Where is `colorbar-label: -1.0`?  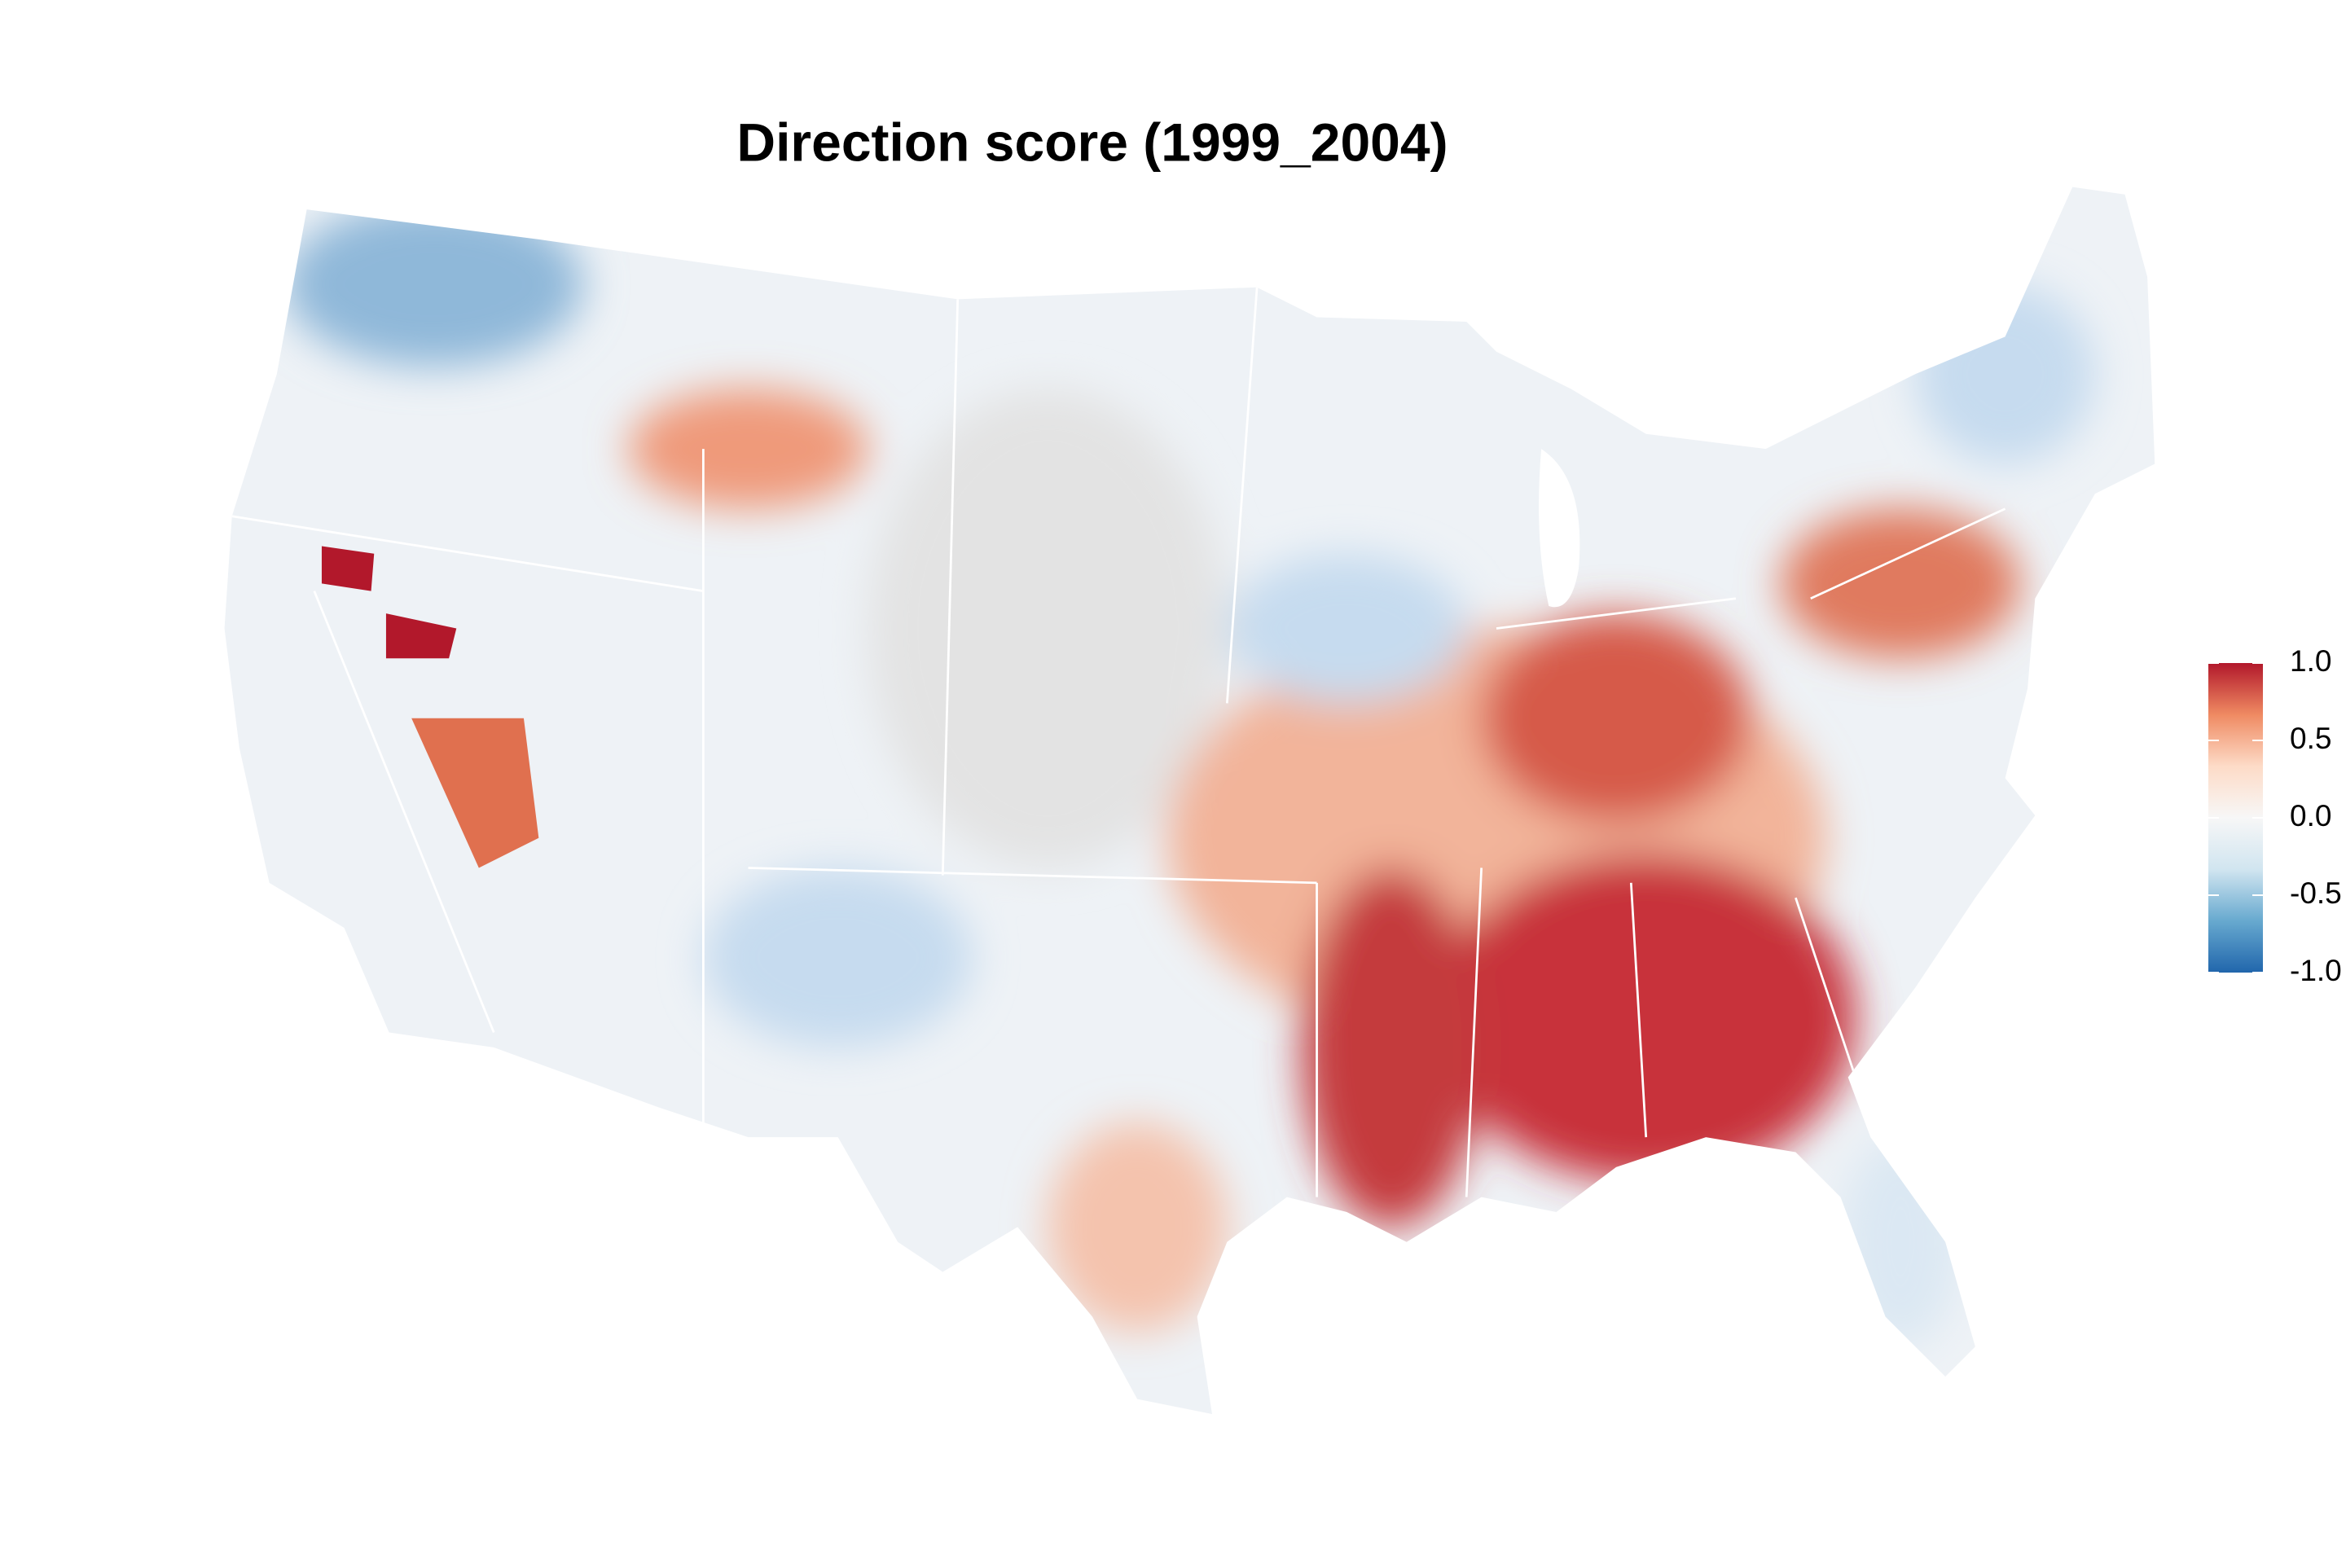
colorbar-label: -1.0 is located at coordinates (2316, 970).